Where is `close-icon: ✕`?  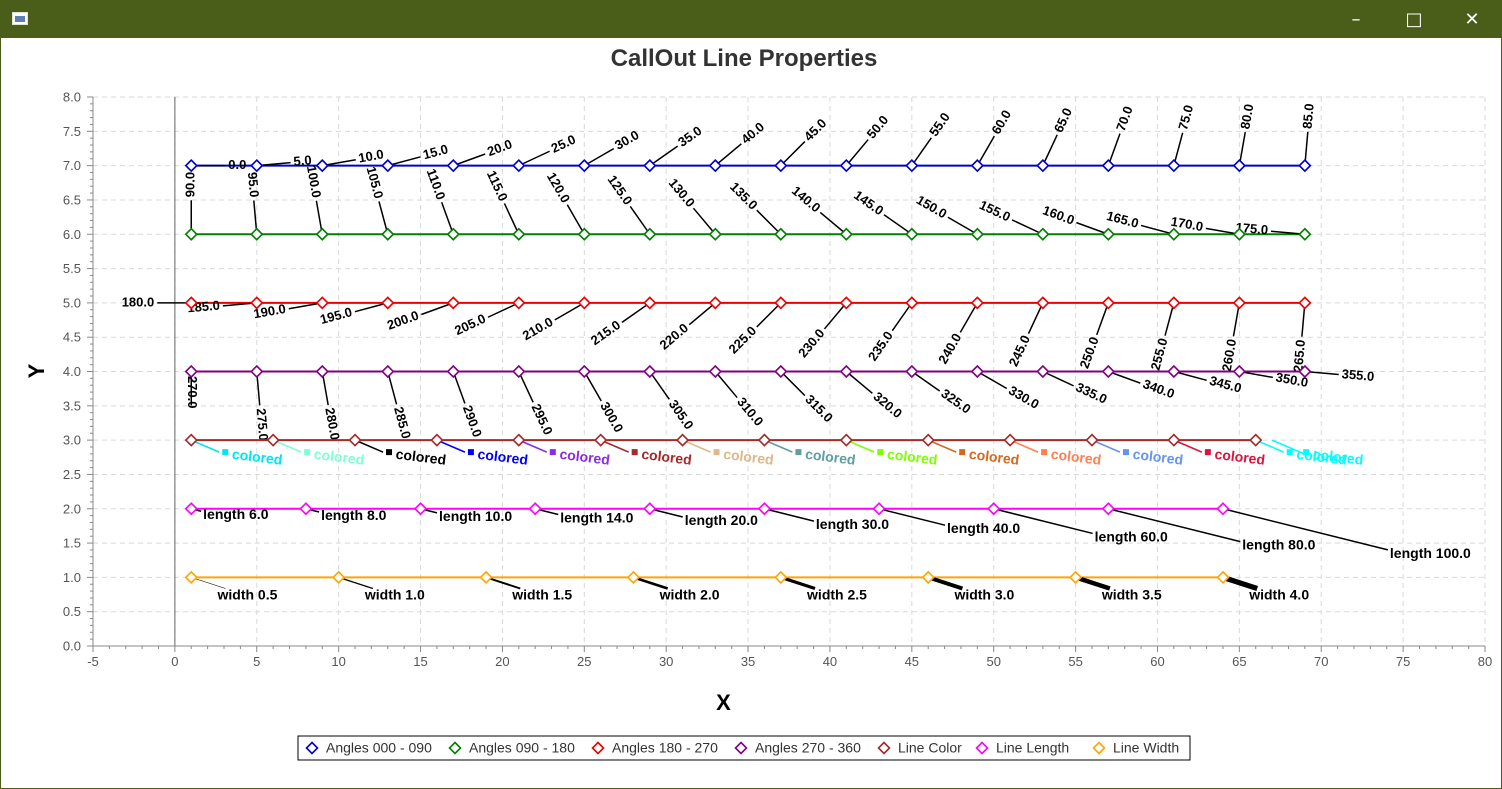 close-icon: ✕ is located at coordinates (1472, 19).